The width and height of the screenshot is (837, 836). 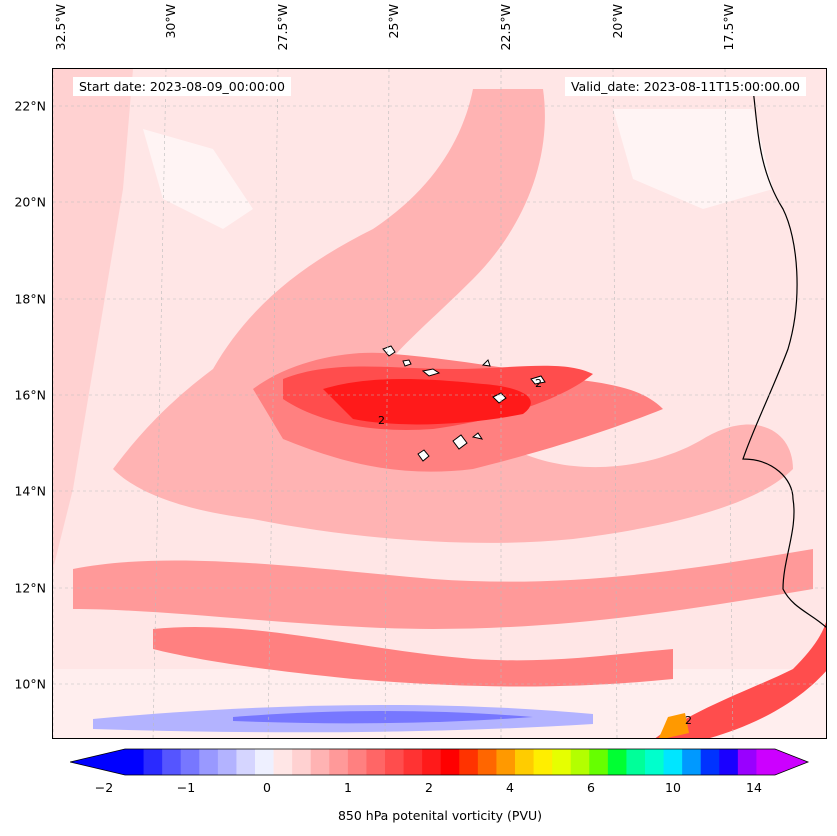 I want to click on lat-label: 18°N, so click(x=30, y=299).